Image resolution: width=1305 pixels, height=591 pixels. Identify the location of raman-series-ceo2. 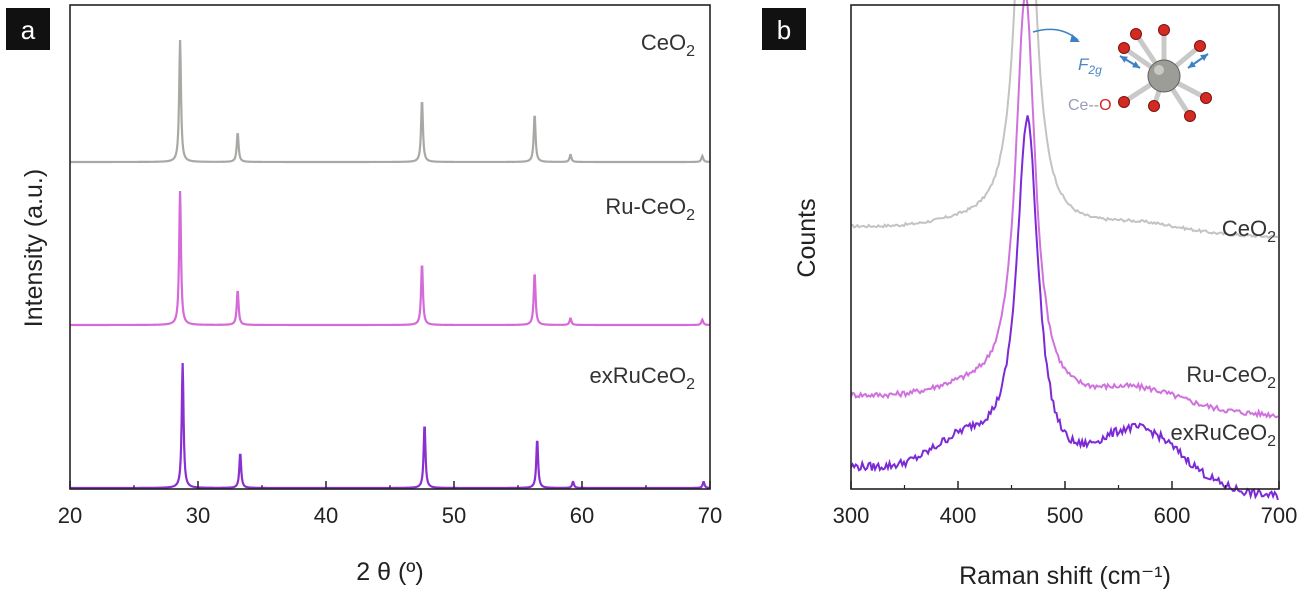
(1064, 119).